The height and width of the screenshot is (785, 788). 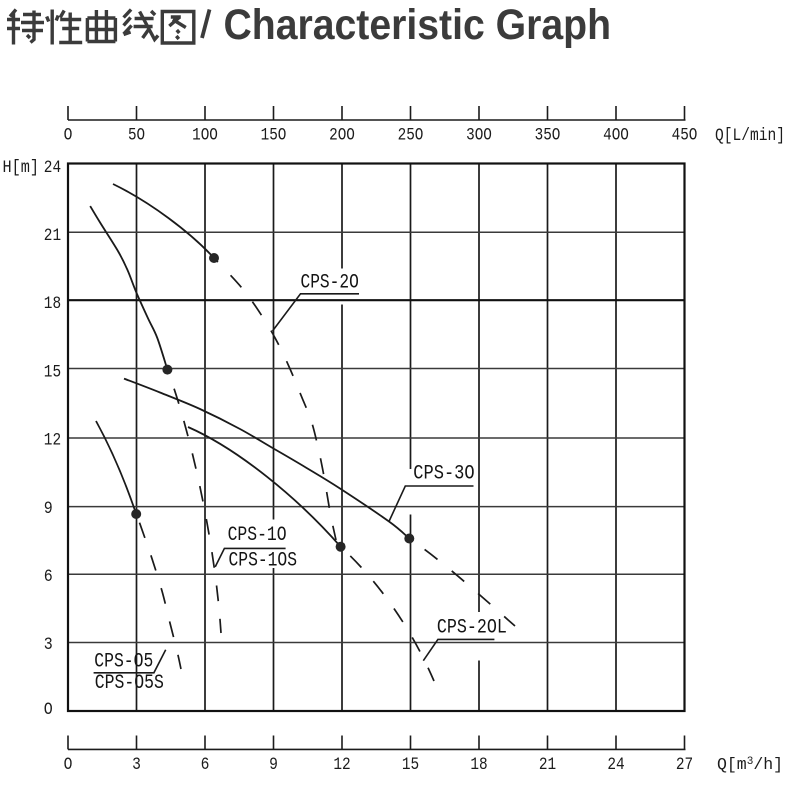 I want to click on svg-text: 45O, so click(x=685, y=135).